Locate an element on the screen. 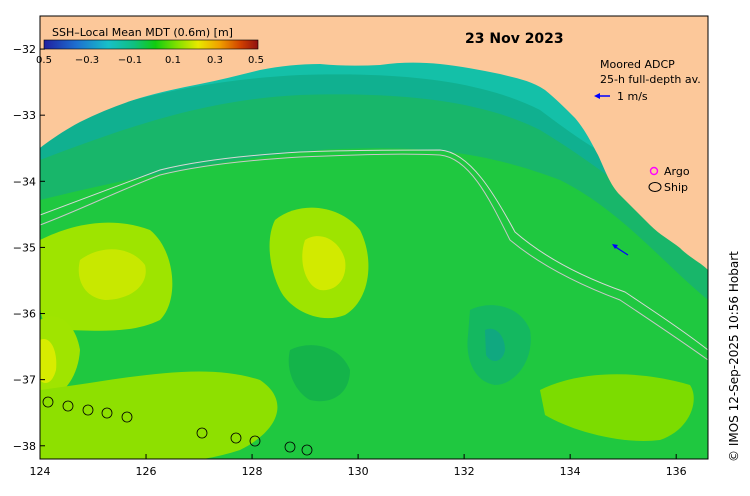 The height and width of the screenshot is (496, 750). eddy-cool-south is located at coordinates (319, 373).